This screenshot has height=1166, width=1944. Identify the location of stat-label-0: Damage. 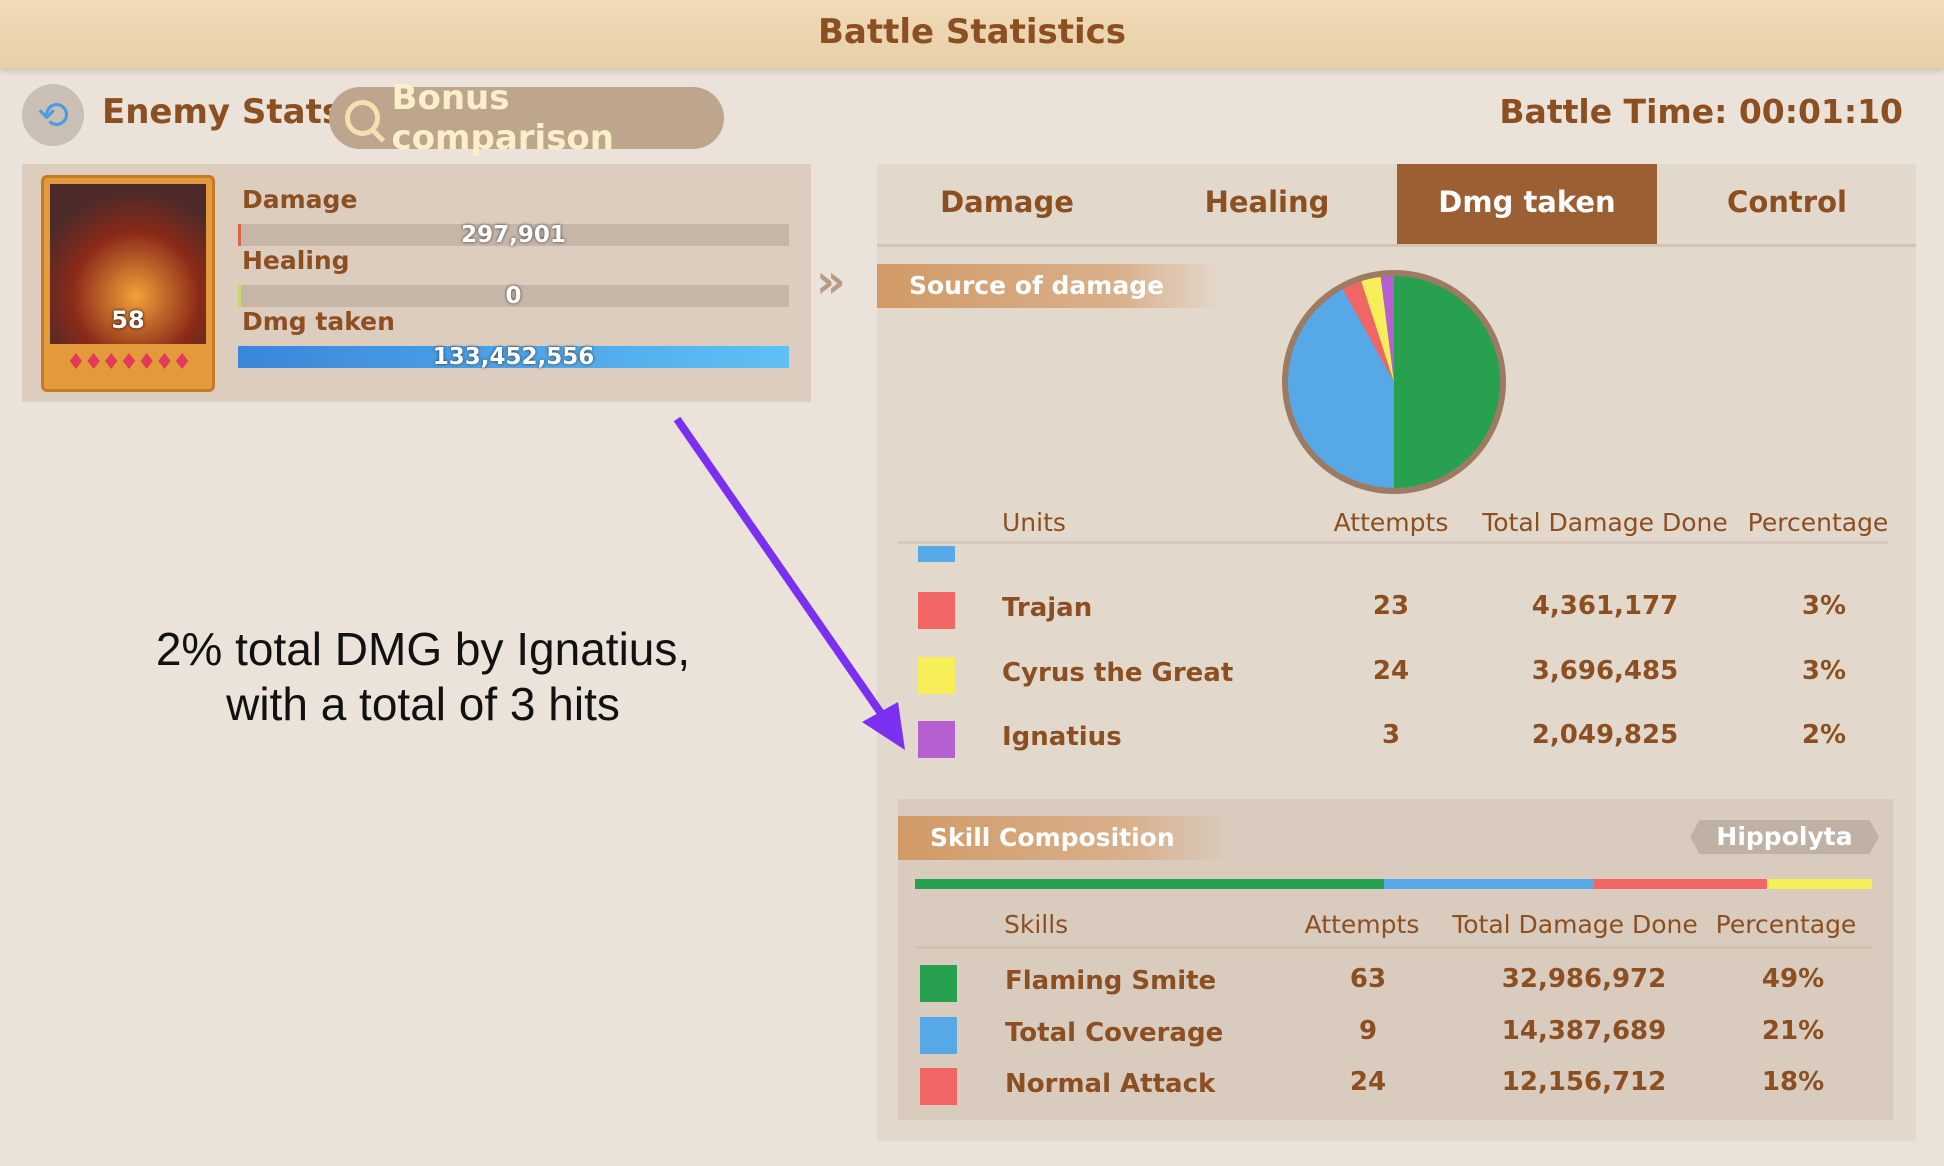
(300, 199).